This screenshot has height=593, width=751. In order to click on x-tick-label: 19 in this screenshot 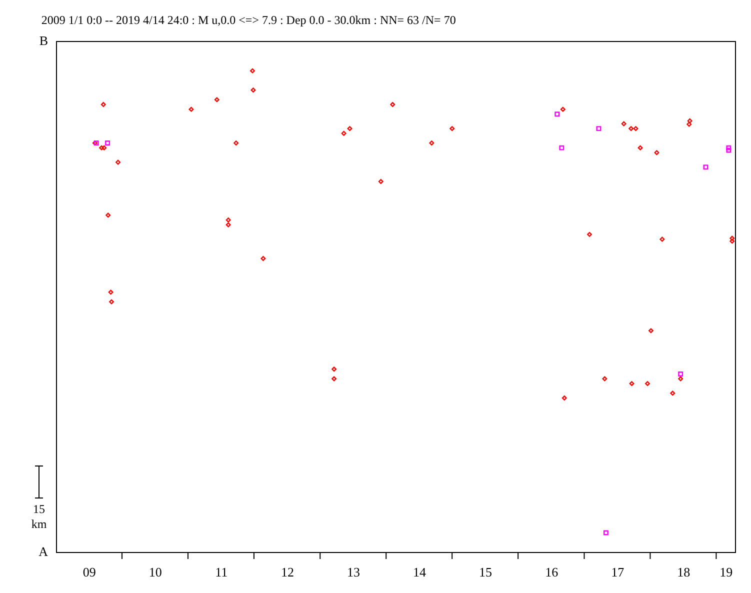, I will do `click(726, 572)`.